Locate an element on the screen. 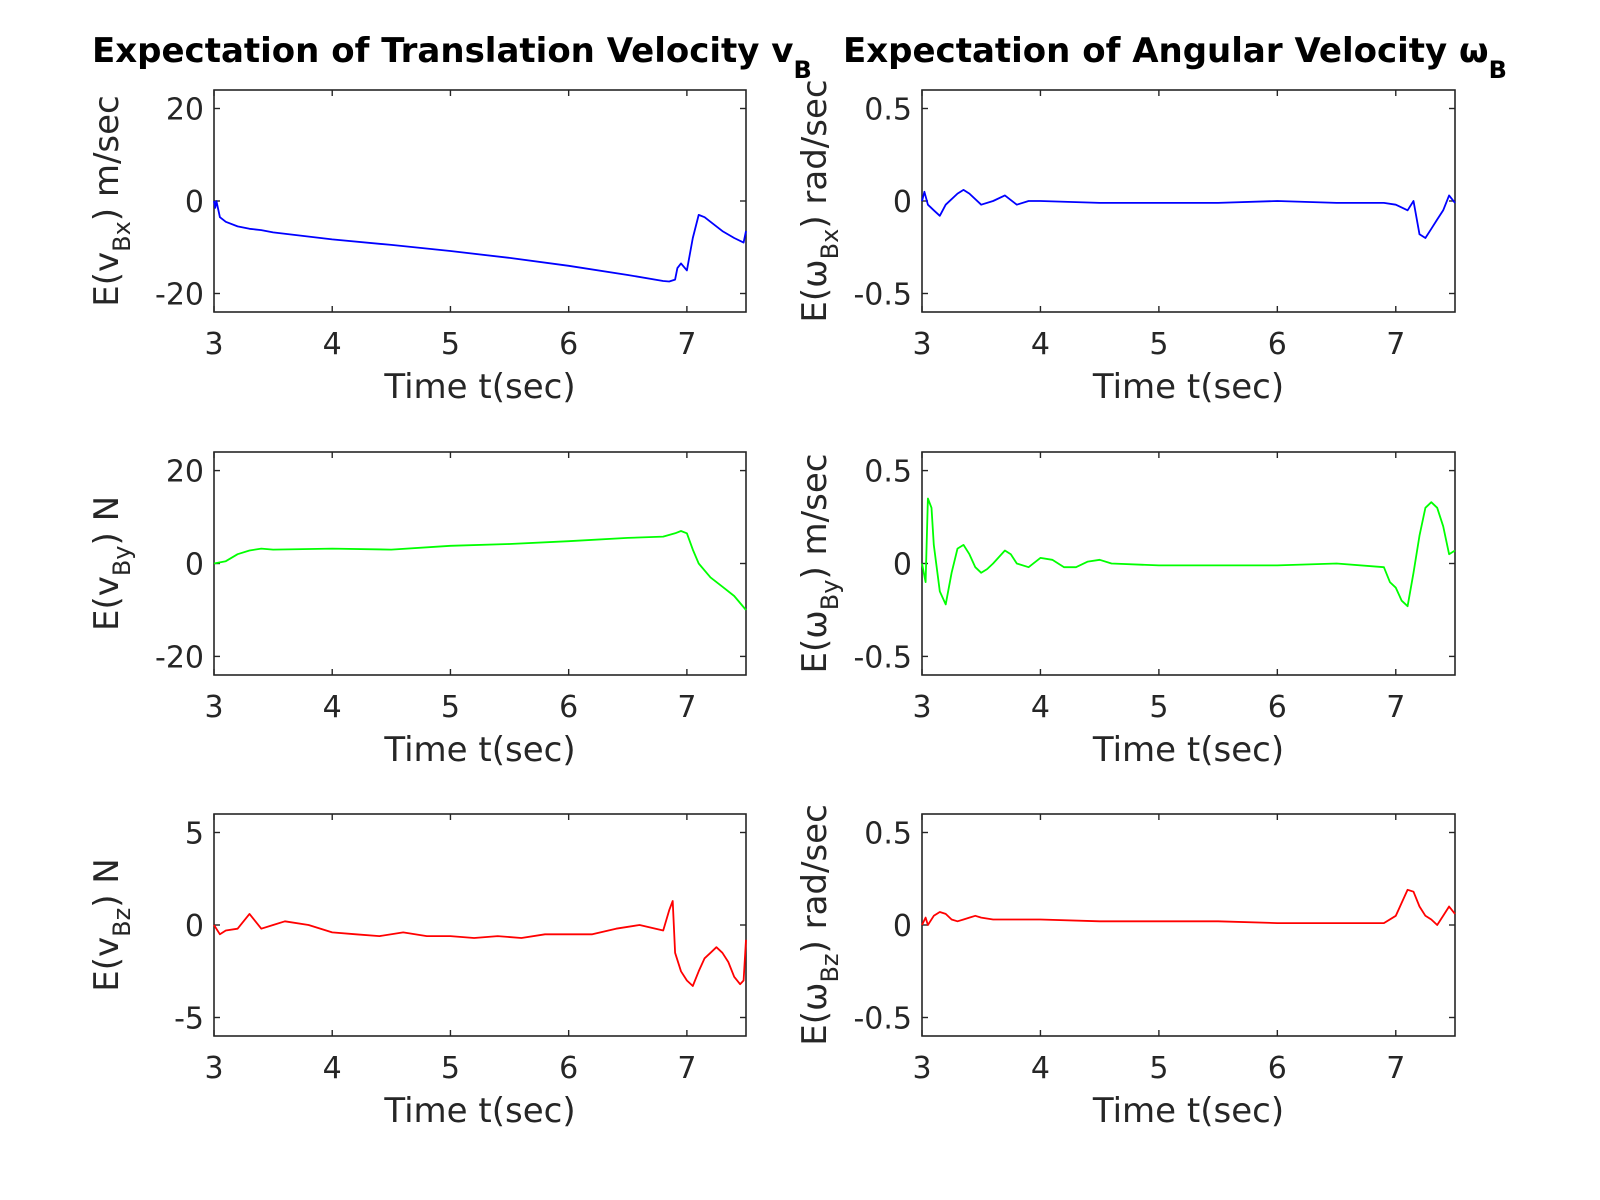 This screenshot has height=1200, width=1600. subplot-6: 3 4 5 6 7 -0.5 0 0.5 Time t(sec) E(ωBz) rad/sec is located at coordinates (1125, 967).